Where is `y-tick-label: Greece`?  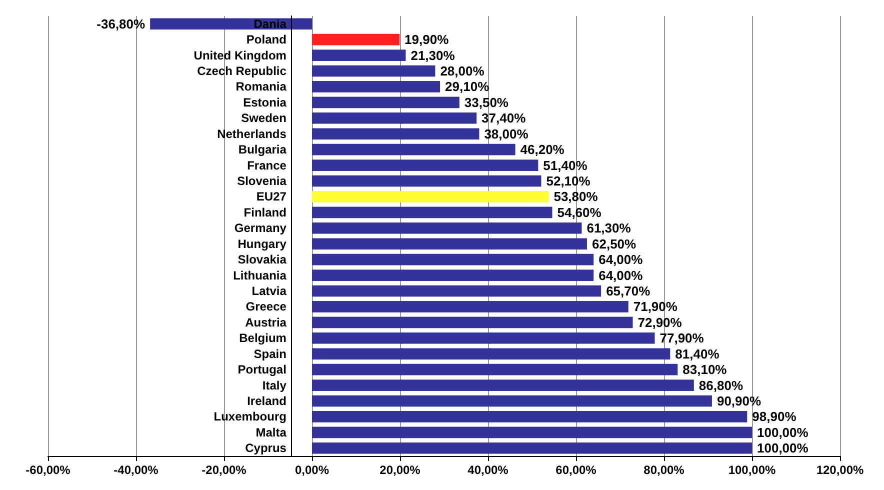
y-tick-label: Greece is located at coordinates (266, 307).